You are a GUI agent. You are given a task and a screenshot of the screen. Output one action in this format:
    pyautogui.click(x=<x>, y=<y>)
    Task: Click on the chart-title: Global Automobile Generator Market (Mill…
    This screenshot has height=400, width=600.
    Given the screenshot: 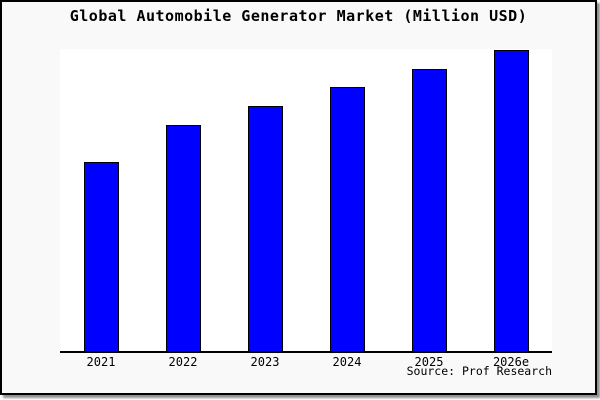 What is the action you would take?
    pyautogui.click(x=298, y=16)
    